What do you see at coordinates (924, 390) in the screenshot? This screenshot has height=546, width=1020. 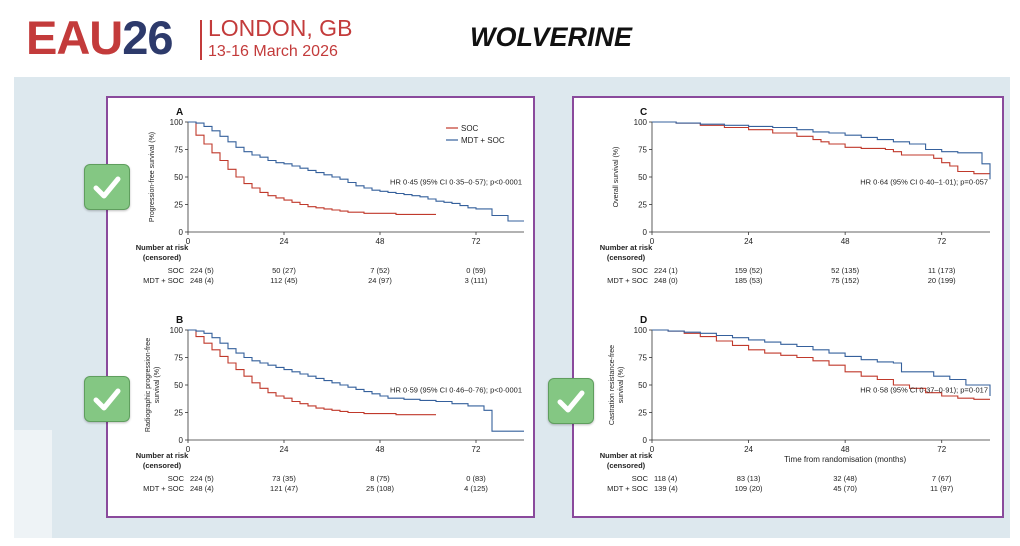 I see `hazard-ratio-annotation: HR 0·58 (95% CI 0·37–0·91); p=0·017` at bounding box center [924, 390].